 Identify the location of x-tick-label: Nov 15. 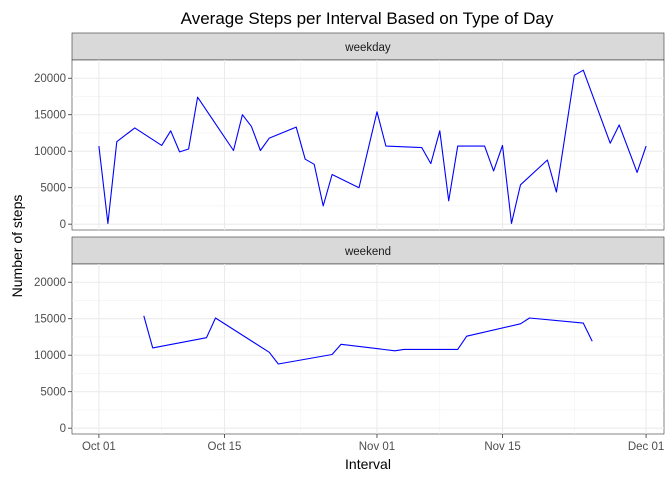
(502, 447).